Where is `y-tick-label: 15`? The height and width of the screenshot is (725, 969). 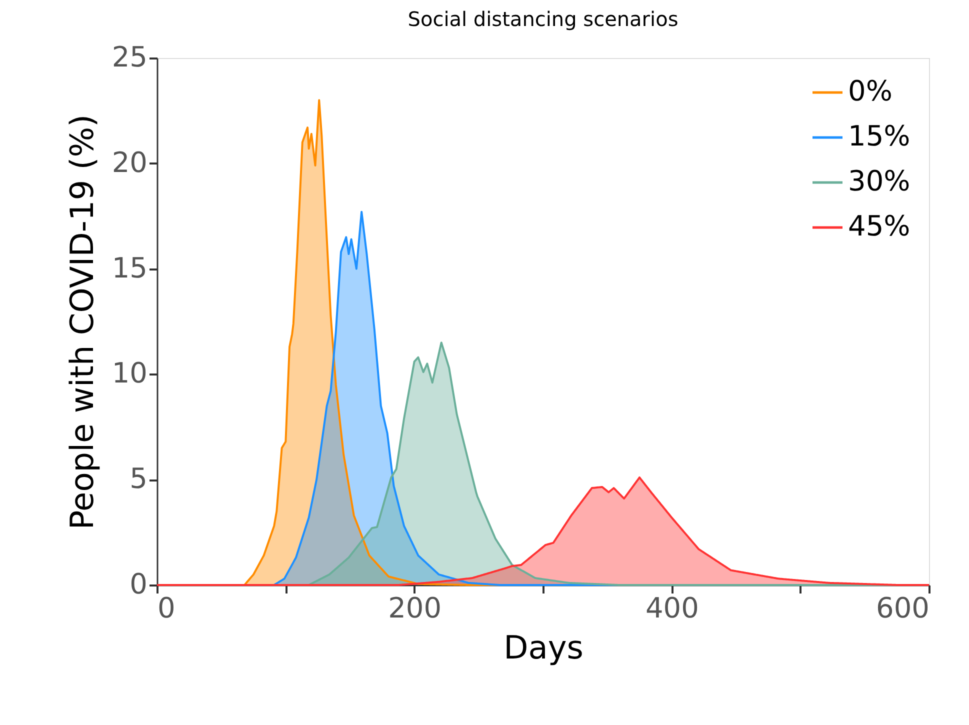
y-tick-label: 15 is located at coordinates (130, 267).